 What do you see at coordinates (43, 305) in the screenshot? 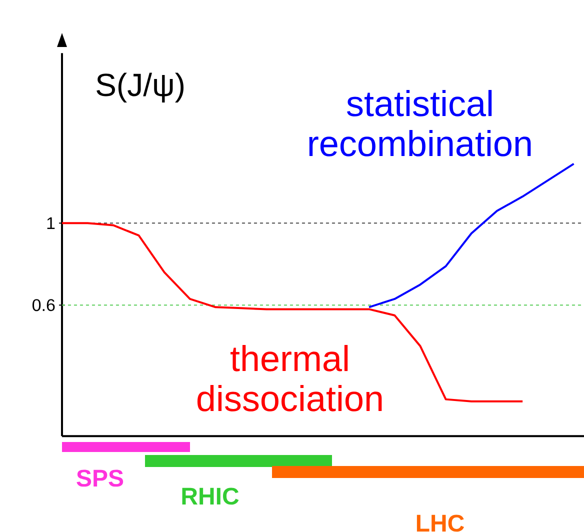
I see `y-tick-label: 0.6` at bounding box center [43, 305].